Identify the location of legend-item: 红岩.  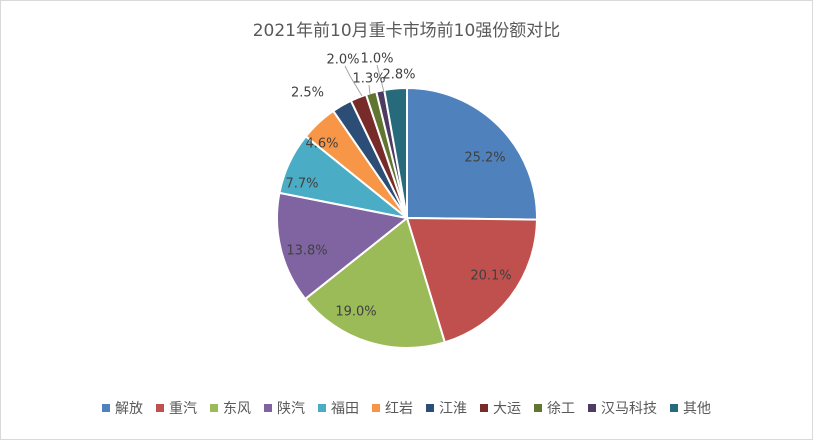
(392, 408).